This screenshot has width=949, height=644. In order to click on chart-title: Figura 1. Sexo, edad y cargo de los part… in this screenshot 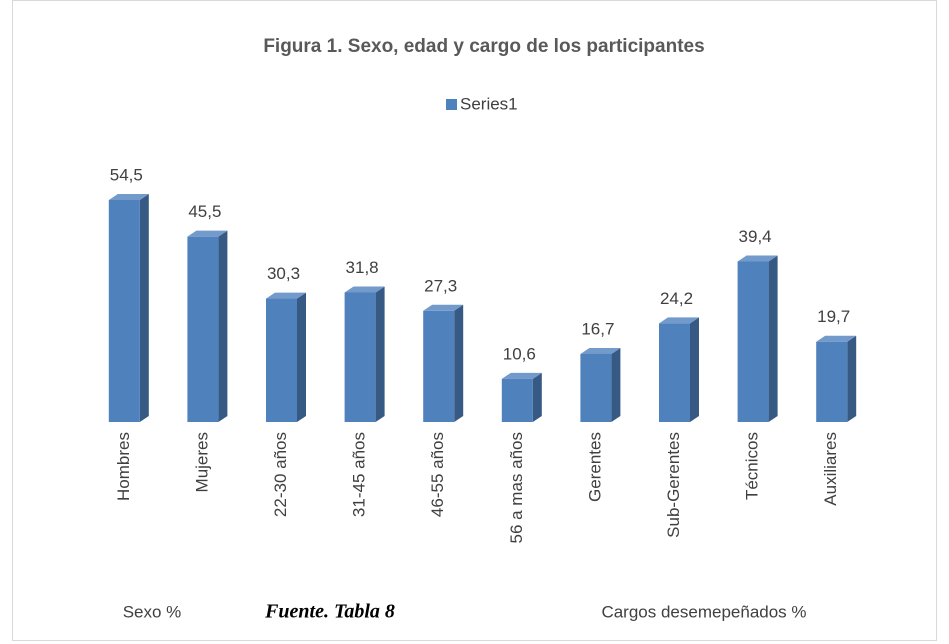, I will do `click(483, 46)`.